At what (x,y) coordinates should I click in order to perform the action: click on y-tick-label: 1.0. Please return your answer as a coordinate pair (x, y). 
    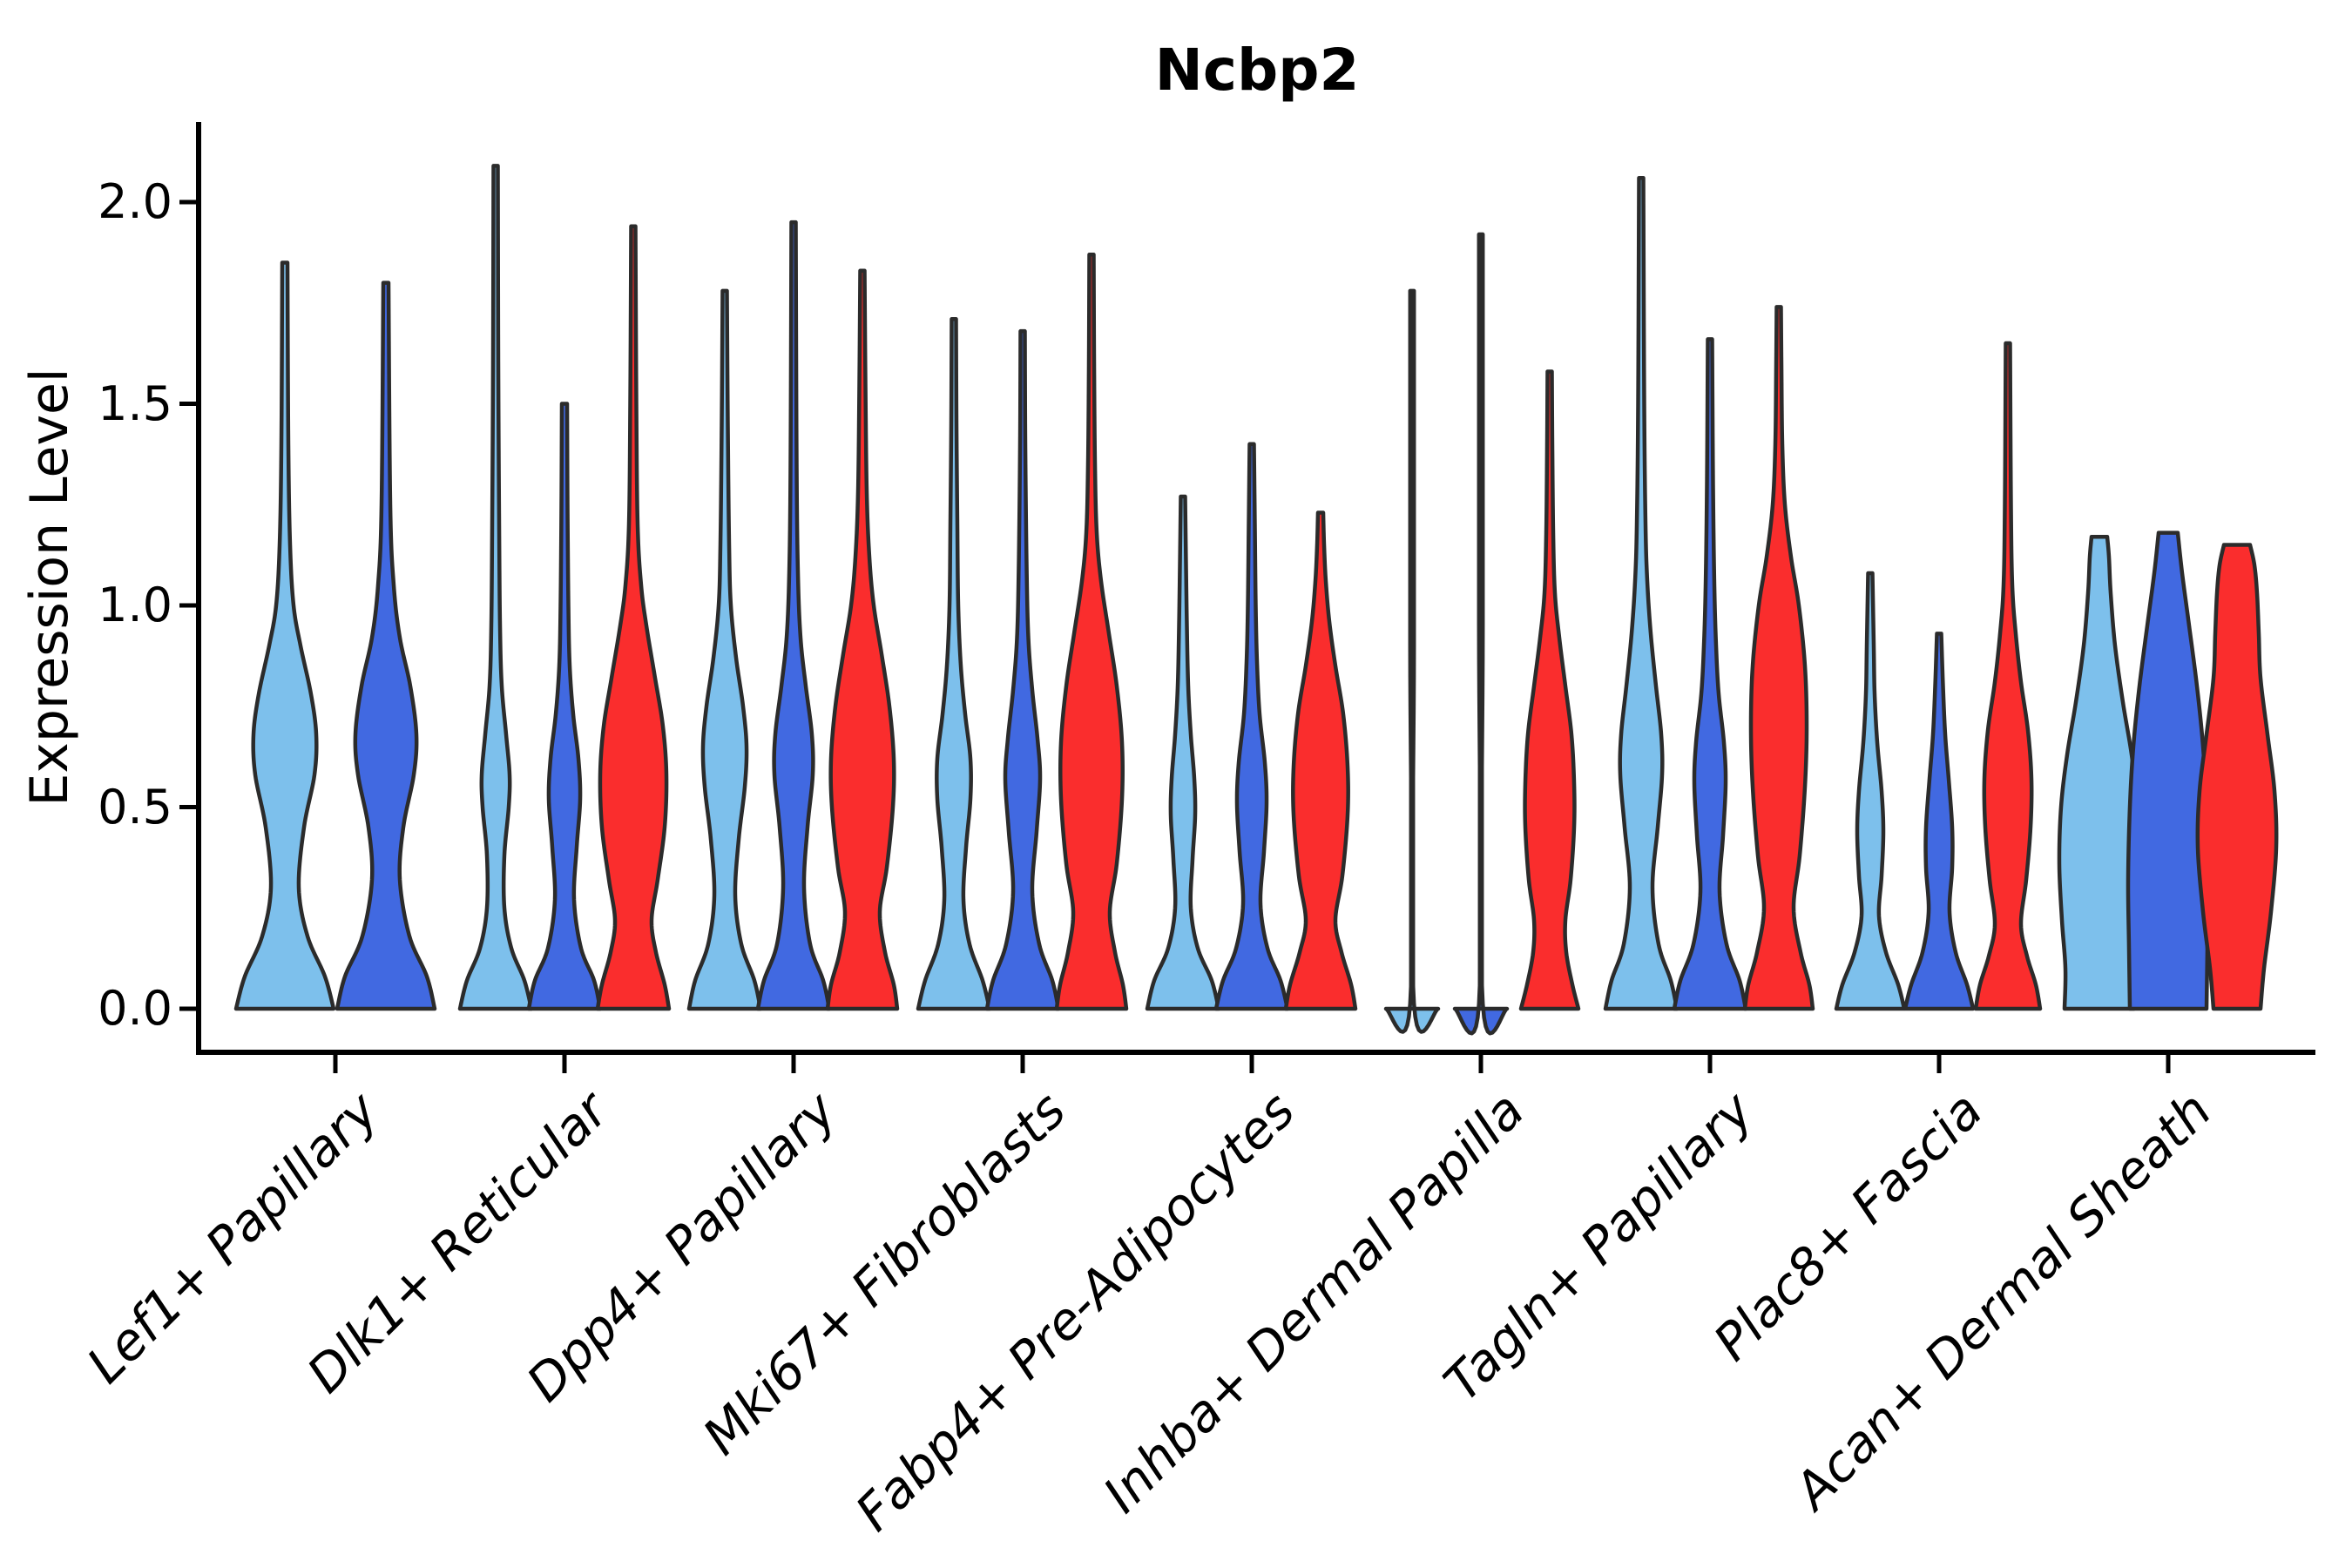
    Looking at the image, I should click on (135, 605).